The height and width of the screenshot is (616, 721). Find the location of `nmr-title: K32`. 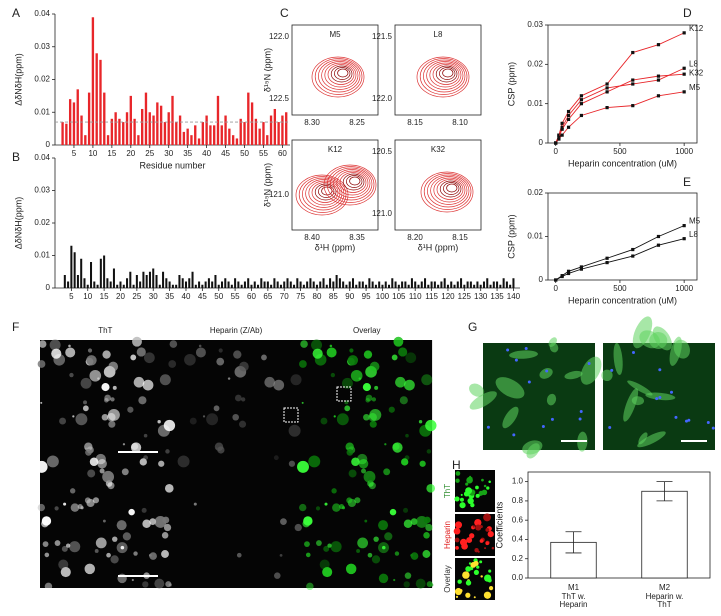

nmr-title: K32 is located at coordinates (438, 149).